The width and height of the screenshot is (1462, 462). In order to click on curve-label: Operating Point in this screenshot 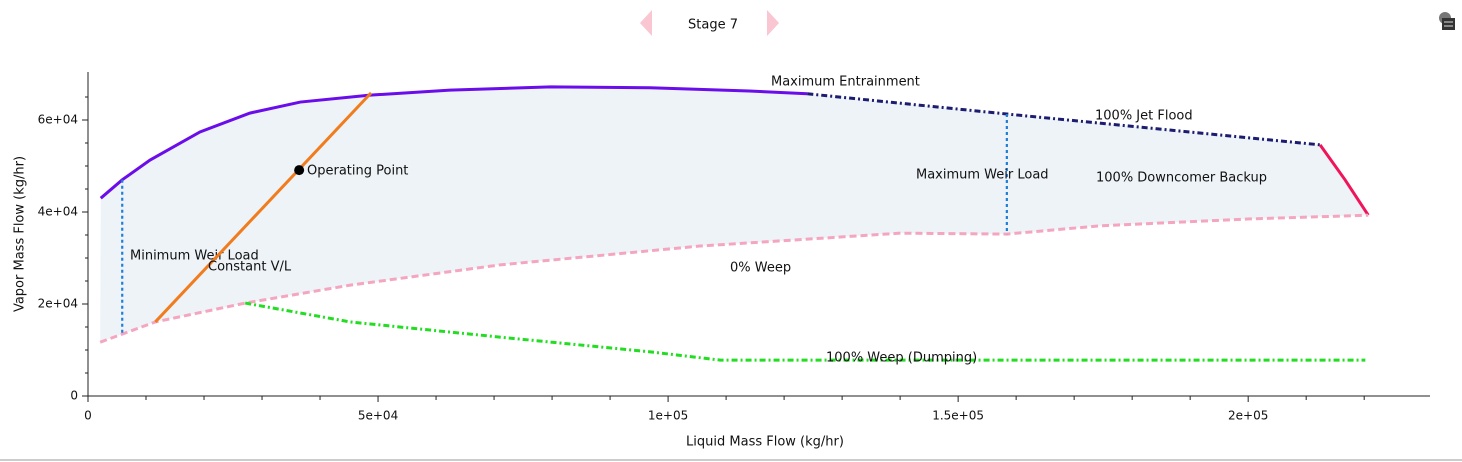, I will do `click(357, 171)`.